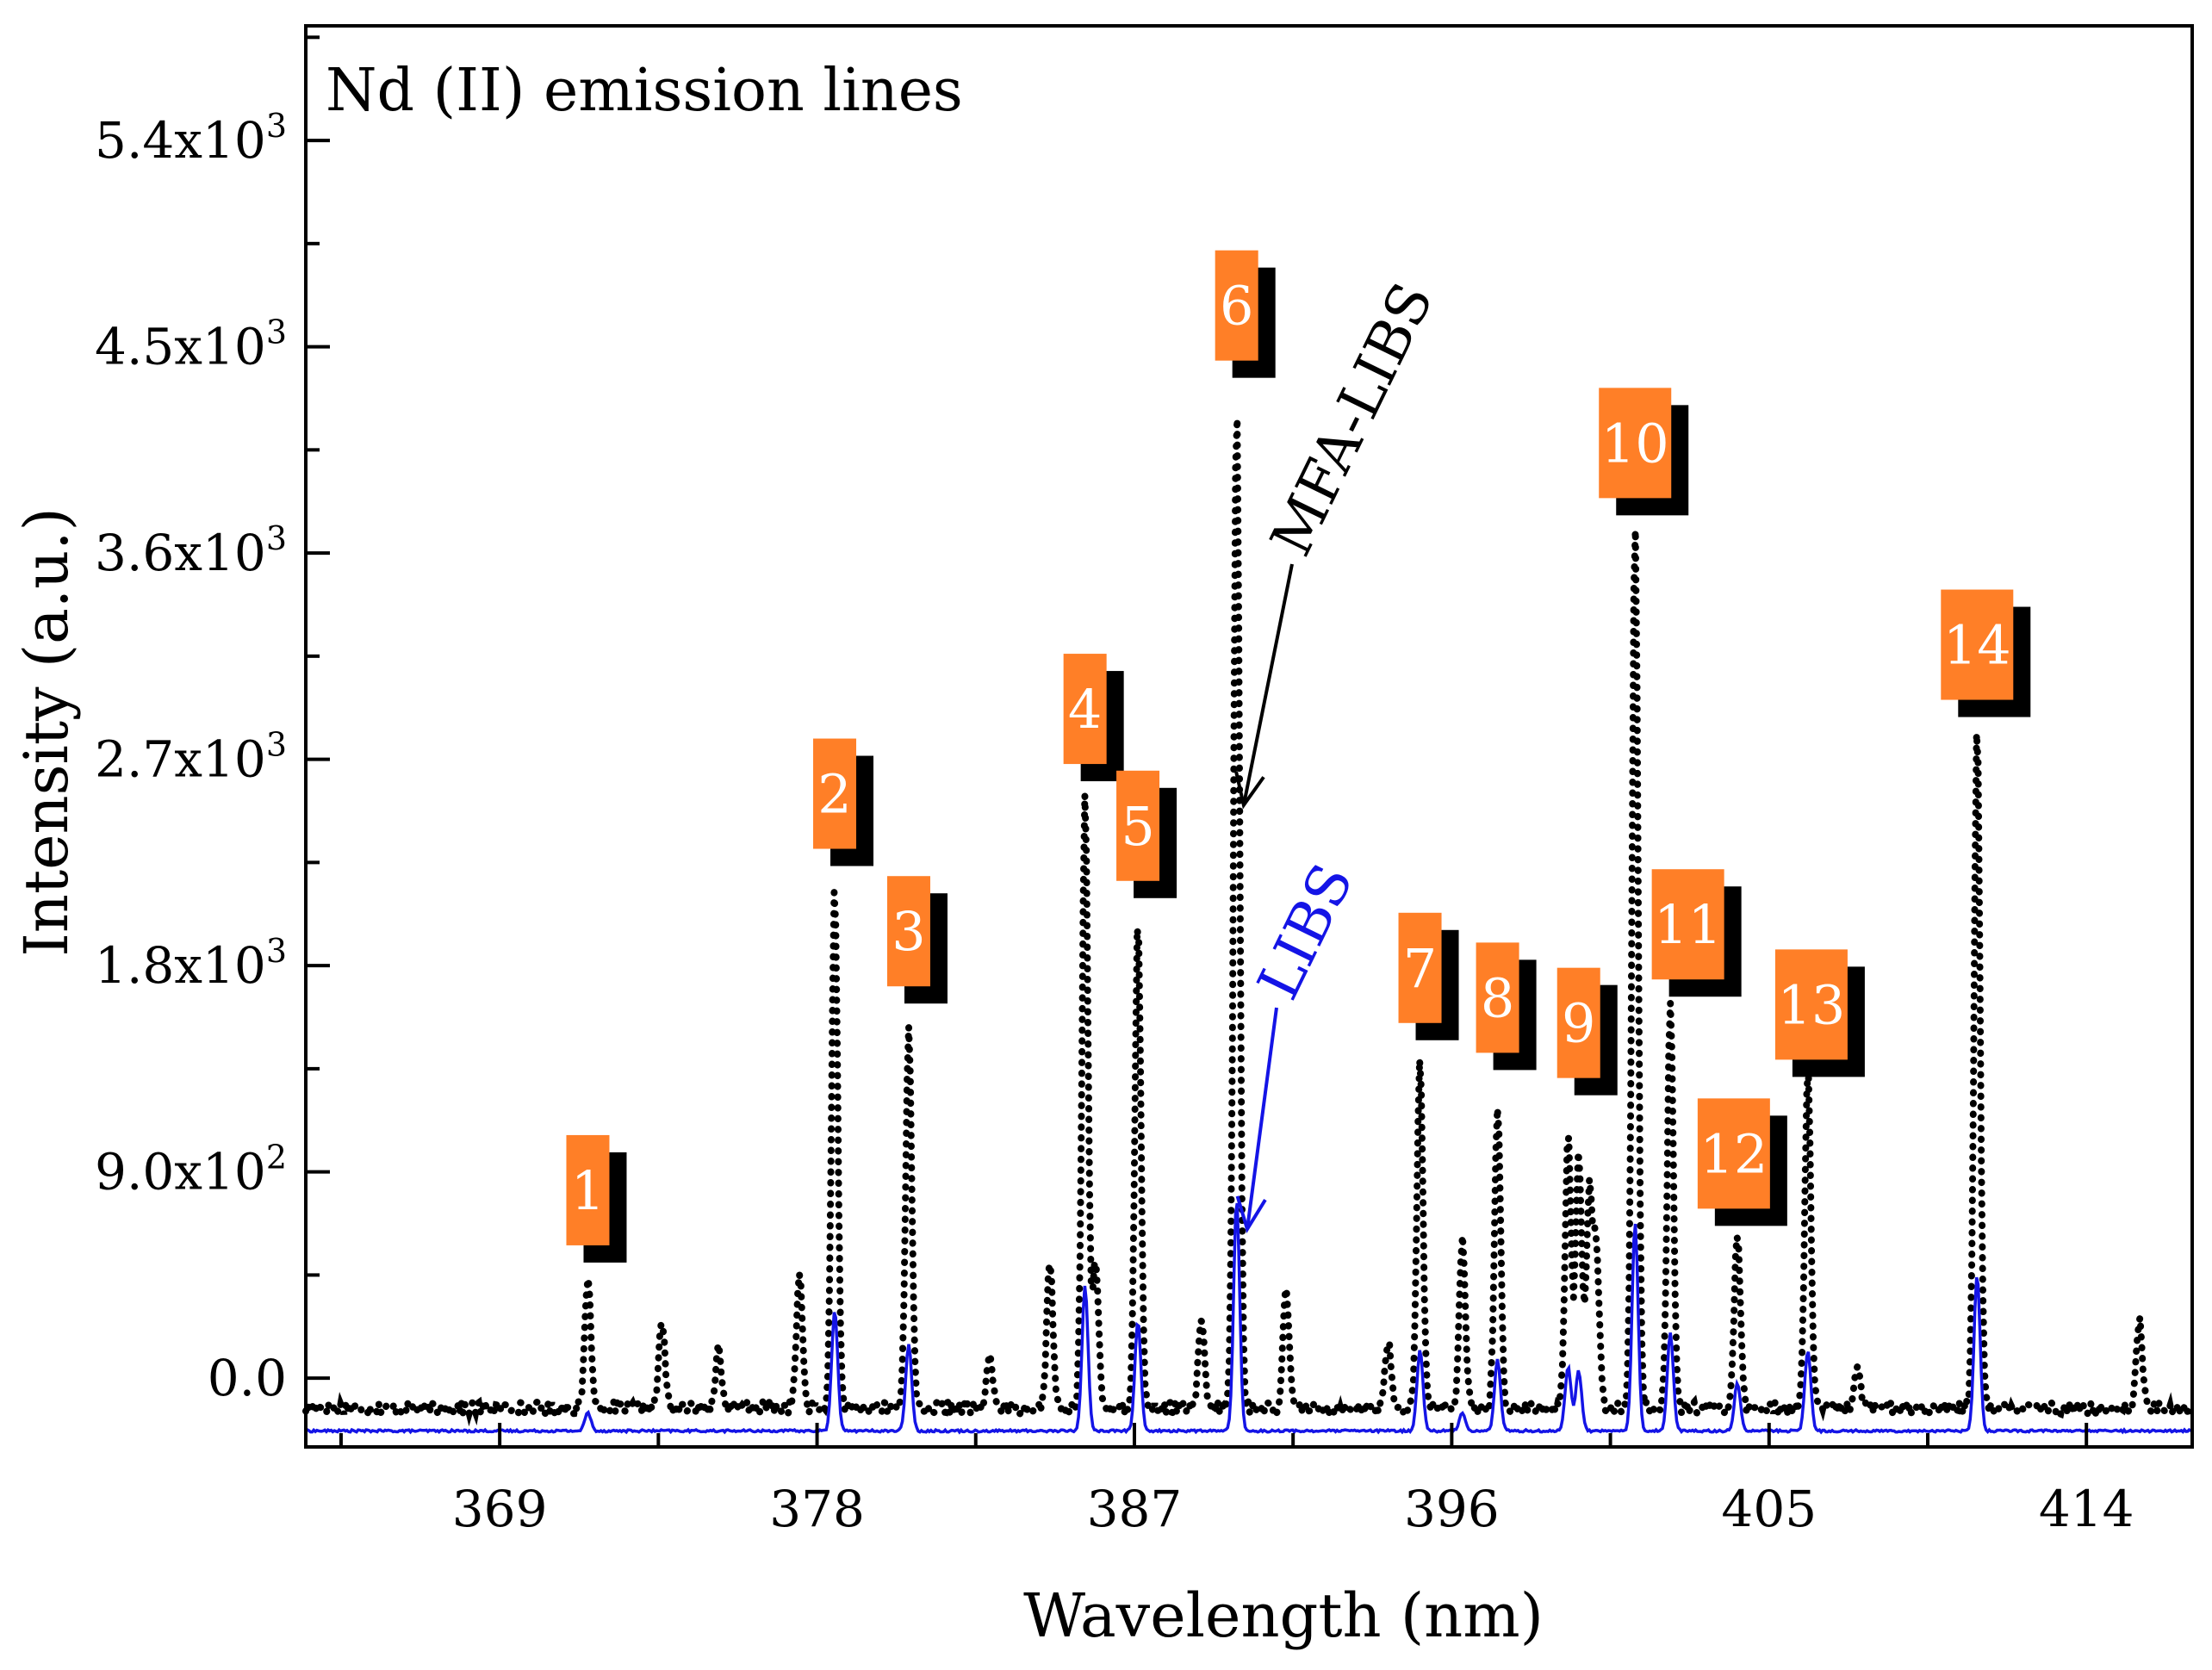 The width and height of the screenshot is (2212, 1670). I want to click on x-axis: 369 378 387 396 405 414, so click(1236, 1480).